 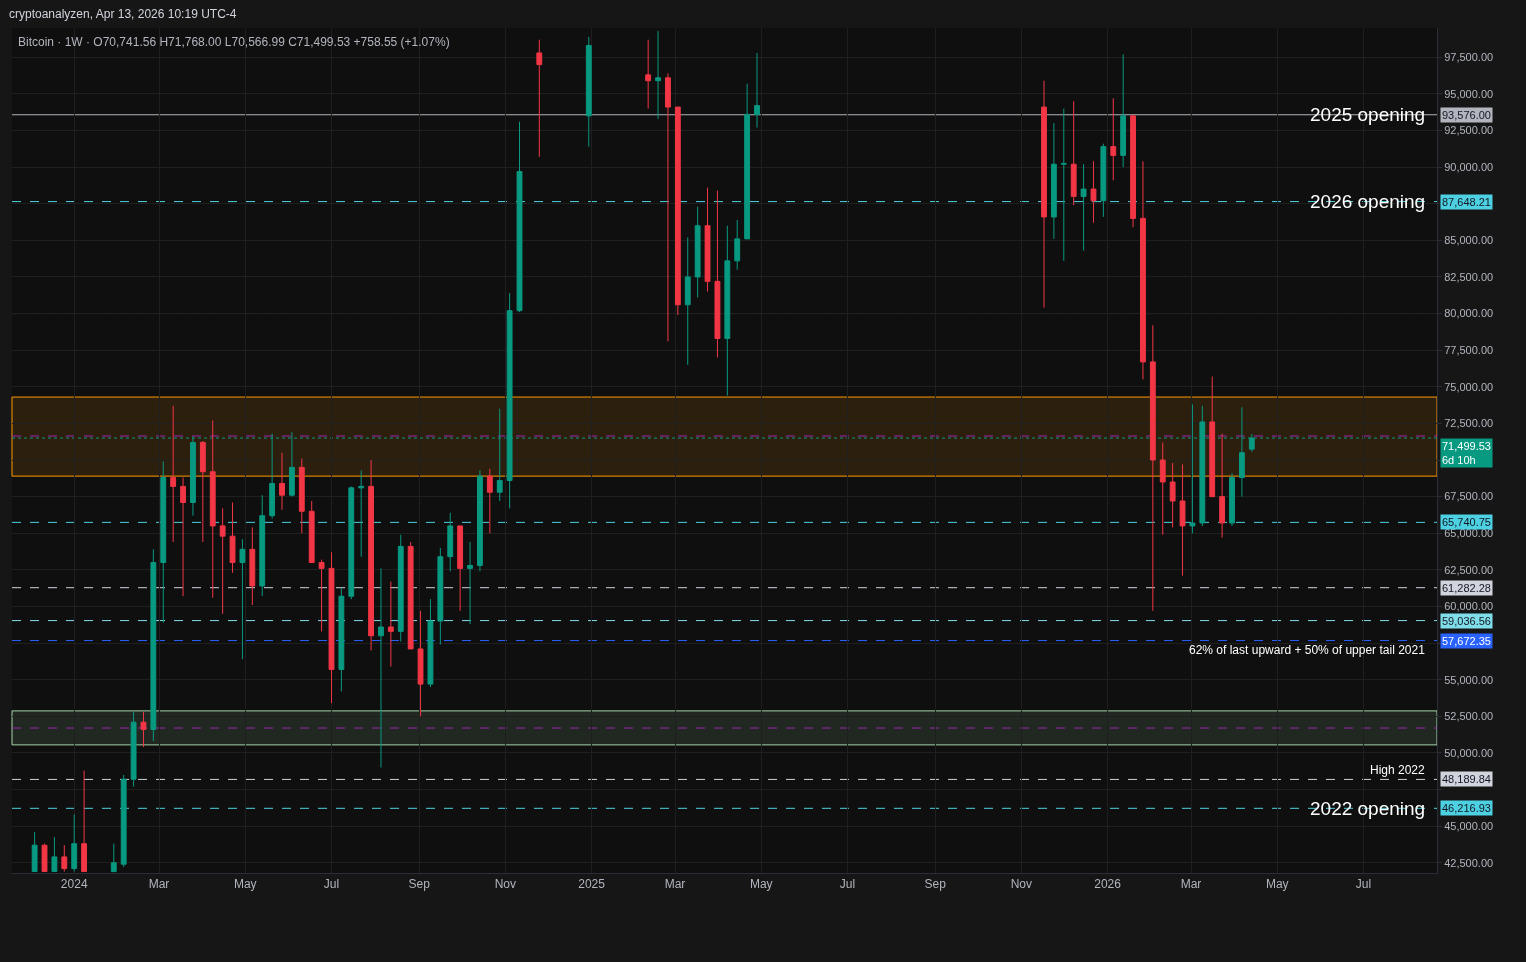 I want to click on y-tick-label: 52,500.00, so click(x=1469, y=716).